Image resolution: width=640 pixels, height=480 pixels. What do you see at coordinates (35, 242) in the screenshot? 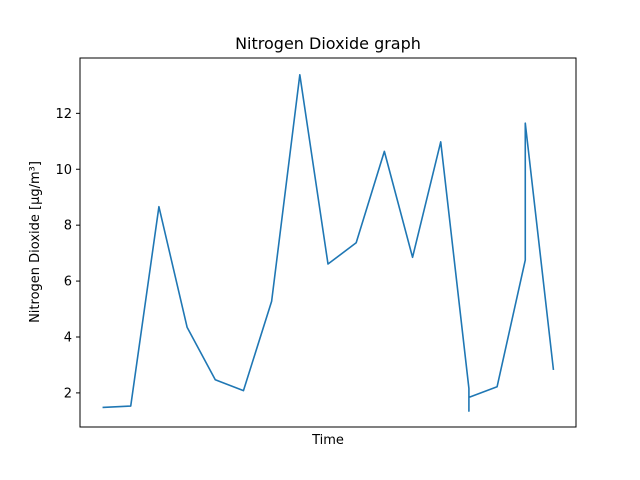
I see `y-axis-label: Nitrogen Dioxide [µg/m³]` at bounding box center [35, 242].